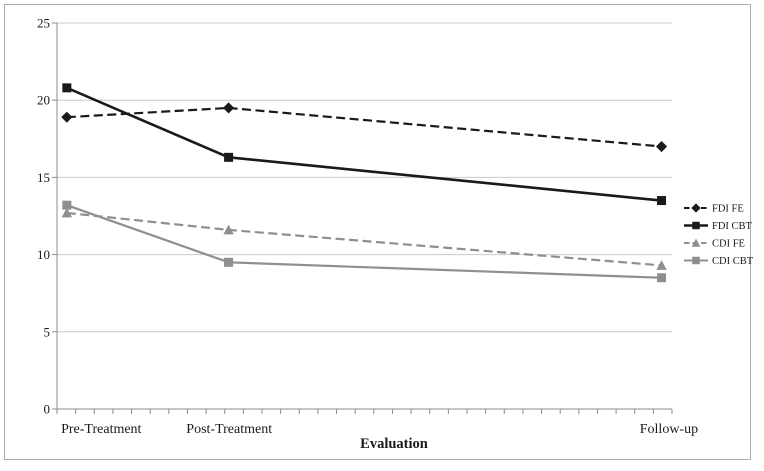  Describe the element at coordinates (733, 261) in the screenshot. I see `legend-item-label: CDI CBT` at that location.